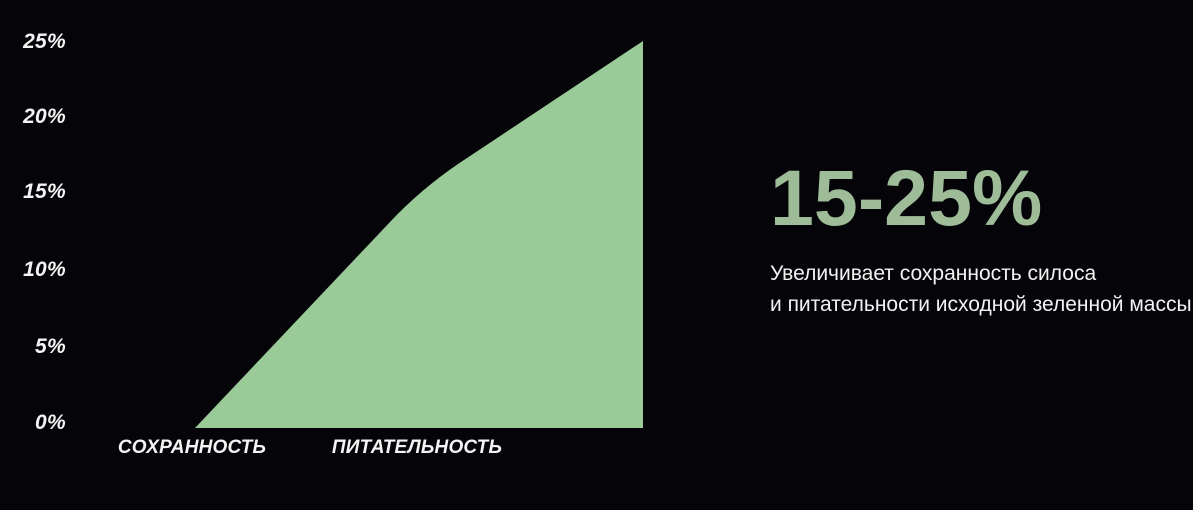  I want to click on y-axis-tick-25: 25%, so click(44, 41).